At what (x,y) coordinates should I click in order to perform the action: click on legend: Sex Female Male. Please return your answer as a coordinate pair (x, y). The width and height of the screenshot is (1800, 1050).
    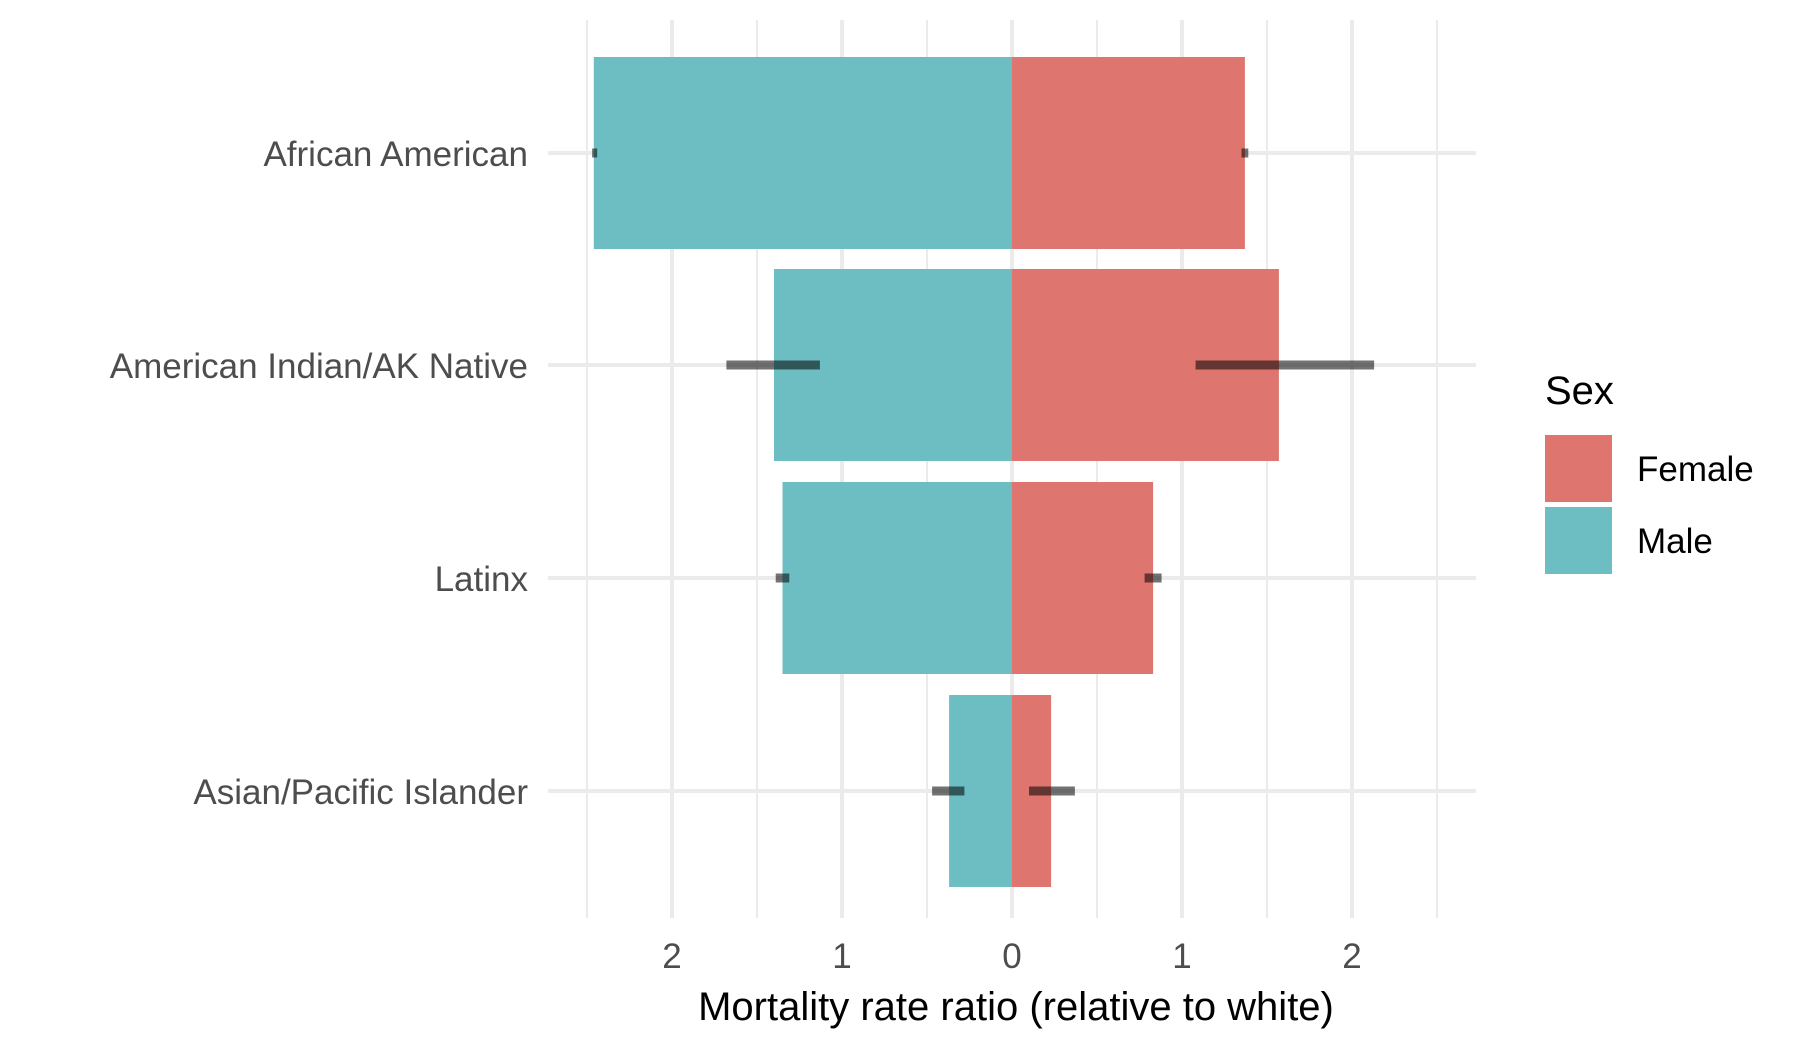
    Looking at the image, I should click on (1649, 471).